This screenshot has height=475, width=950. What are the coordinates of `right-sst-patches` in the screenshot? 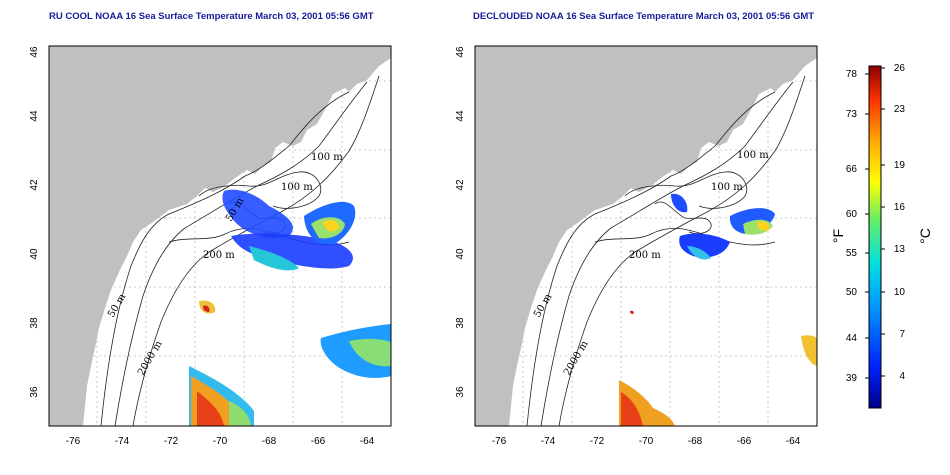 It's located at (718, 309).